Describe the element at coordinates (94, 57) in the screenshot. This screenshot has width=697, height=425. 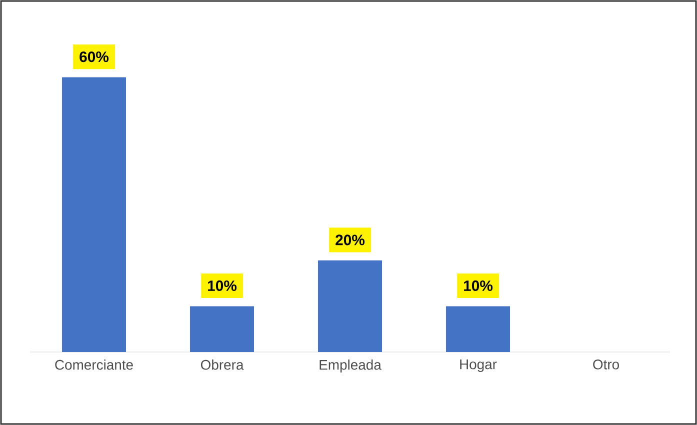
I see `data-label: 60%` at that location.